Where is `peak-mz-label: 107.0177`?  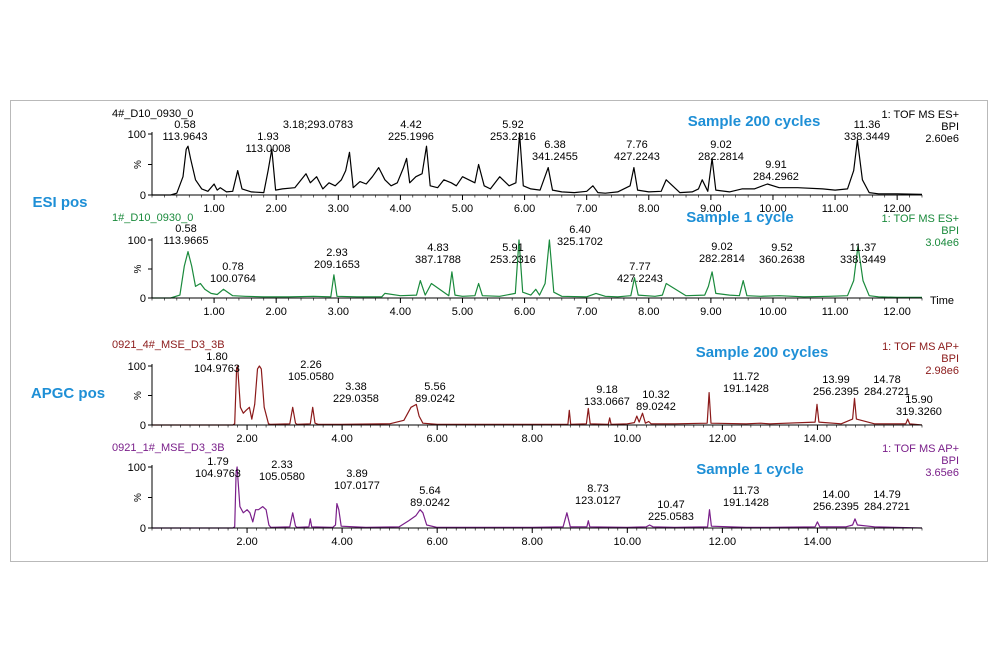
peak-mz-label: 107.0177 is located at coordinates (357, 486).